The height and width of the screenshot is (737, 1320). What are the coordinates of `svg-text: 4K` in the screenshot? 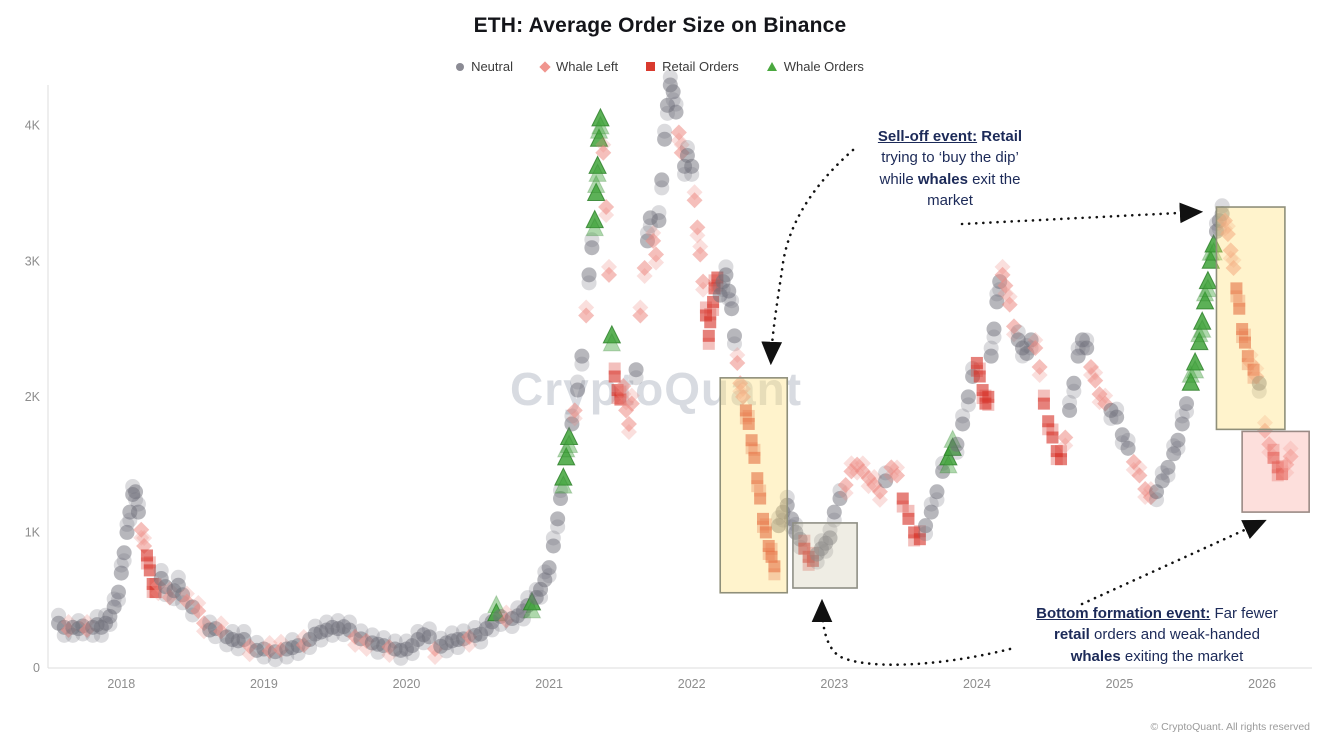 It's located at (33, 126).